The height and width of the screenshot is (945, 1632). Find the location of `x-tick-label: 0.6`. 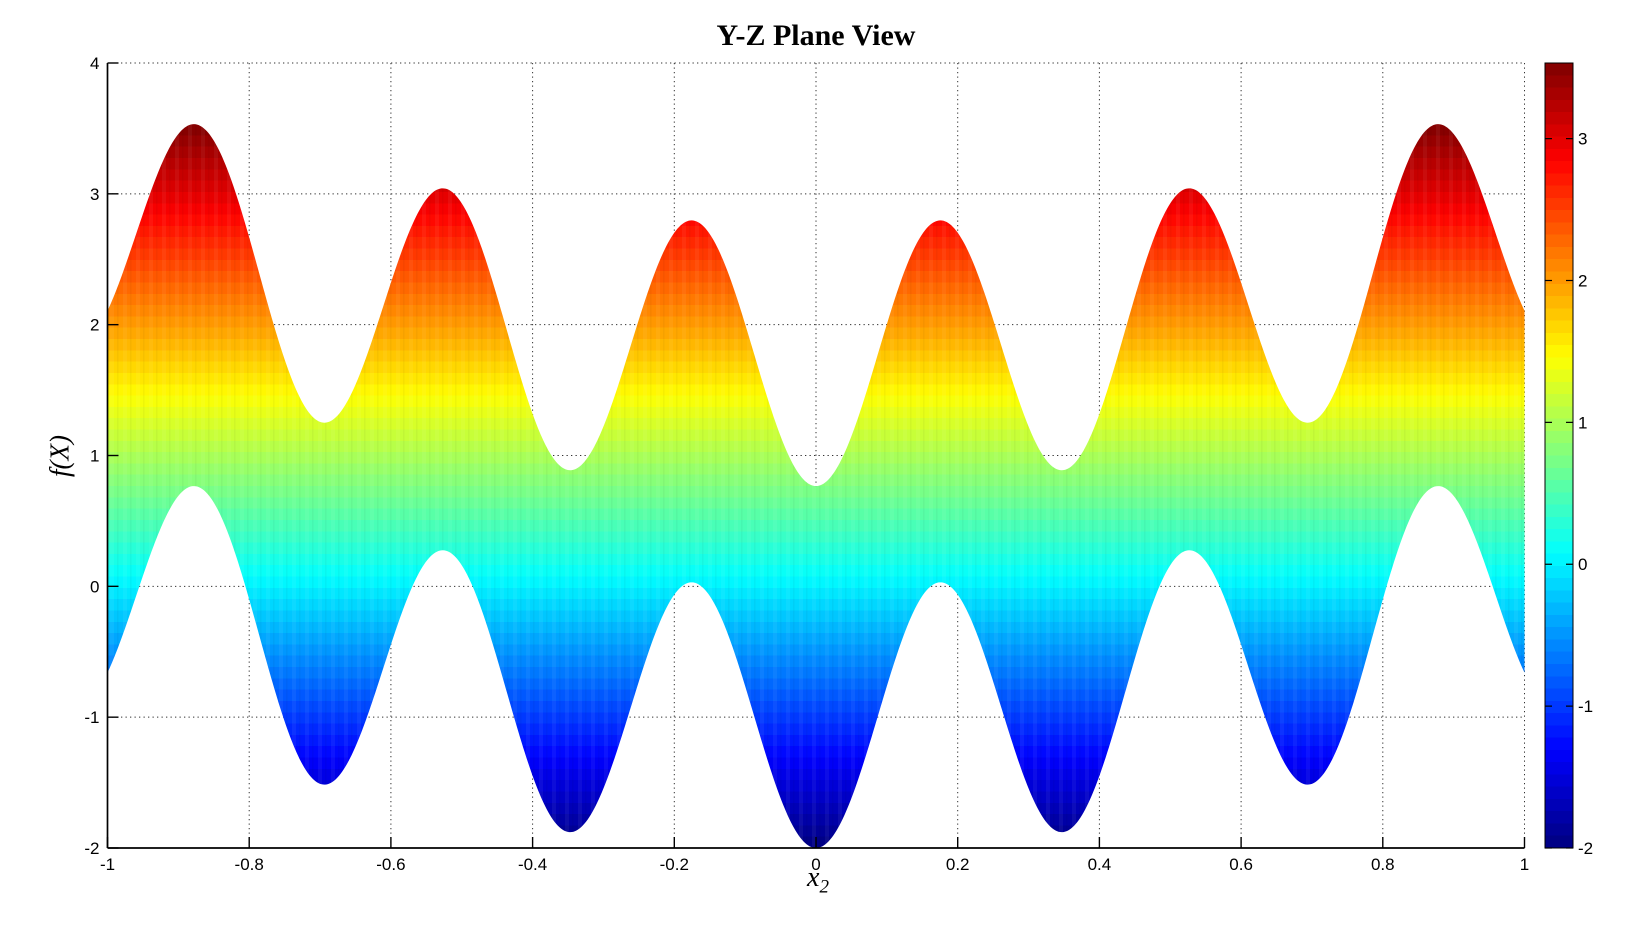

x-tick-label: 0.6 is located at coordinates (1241, 864).